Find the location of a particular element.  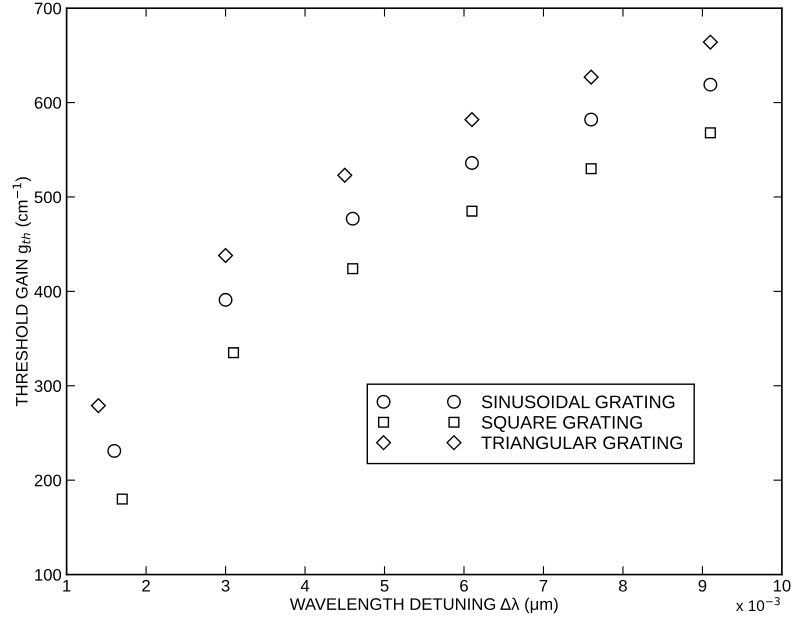

x-tick-label: 7 is located at coordinates (544, 586).